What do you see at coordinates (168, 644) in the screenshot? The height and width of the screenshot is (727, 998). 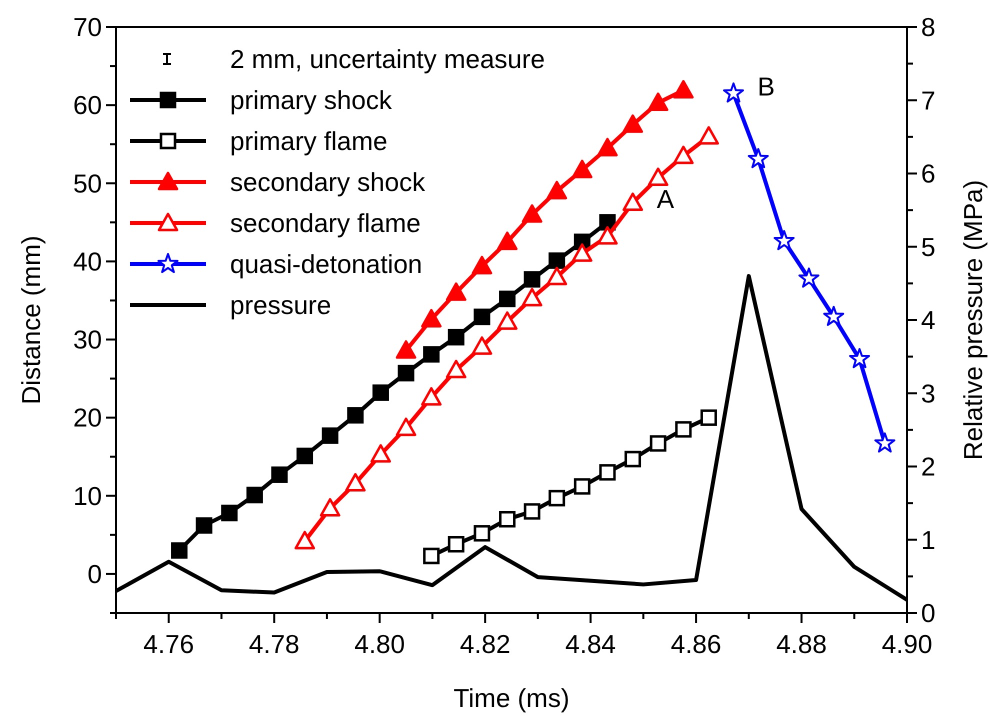 I see `x-tick-label: 4.76` at bounding box center [168, 644].